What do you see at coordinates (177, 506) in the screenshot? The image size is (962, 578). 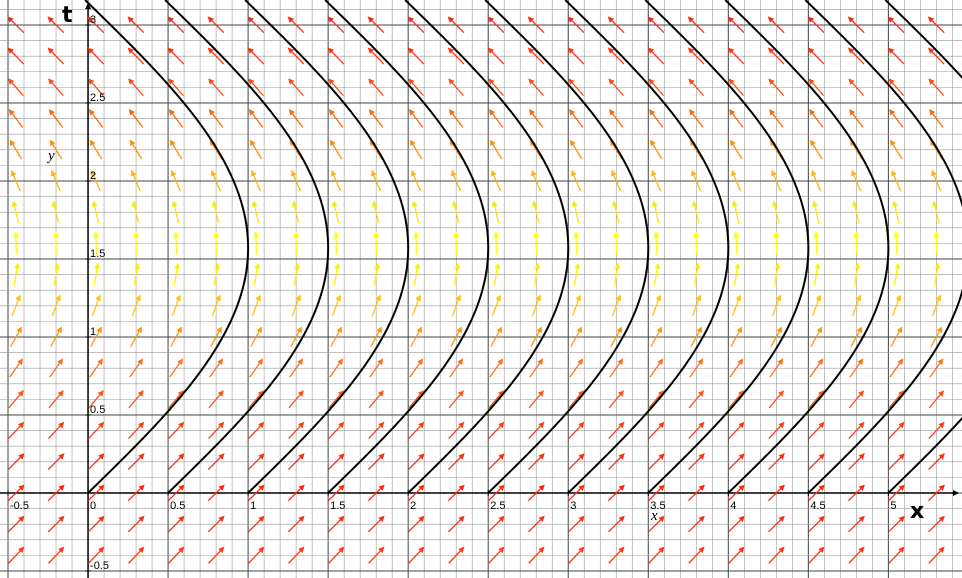 I see `x-tick-label: 0.5` at bounding box center [177, 506].